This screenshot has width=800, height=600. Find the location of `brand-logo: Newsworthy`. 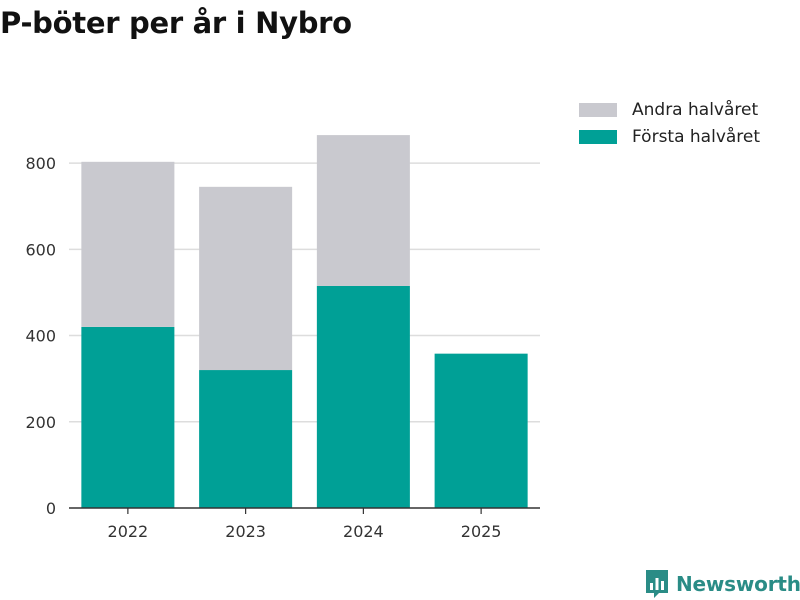

brand-logo: Newsworthy is located at coordinates (722, 584).